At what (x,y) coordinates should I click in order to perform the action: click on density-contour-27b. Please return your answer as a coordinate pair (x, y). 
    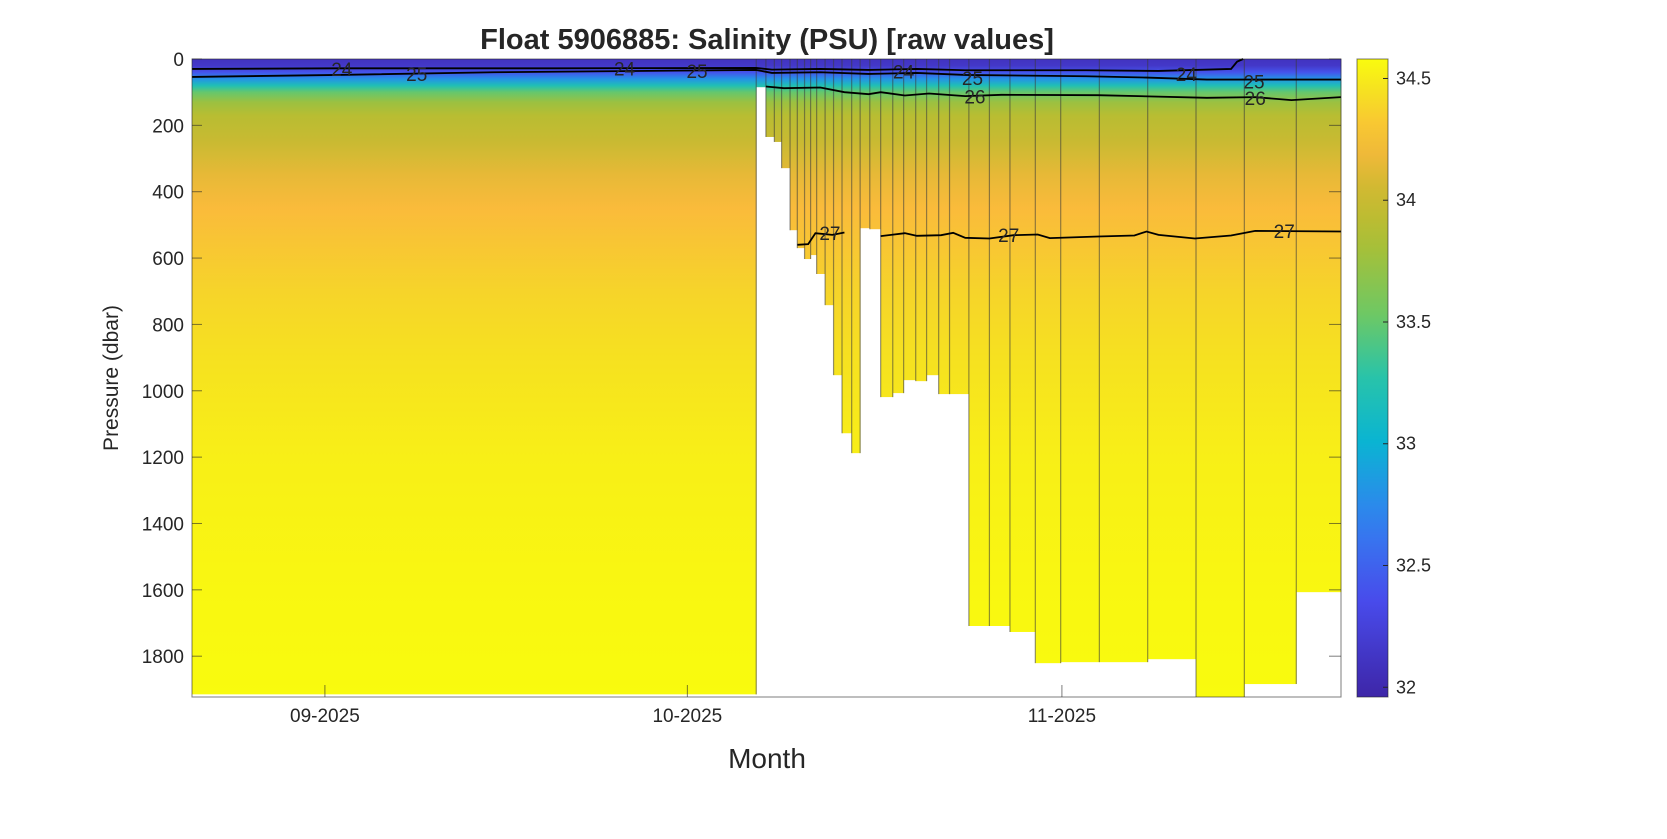
    Looking at the image, I should click on (1111, 234).